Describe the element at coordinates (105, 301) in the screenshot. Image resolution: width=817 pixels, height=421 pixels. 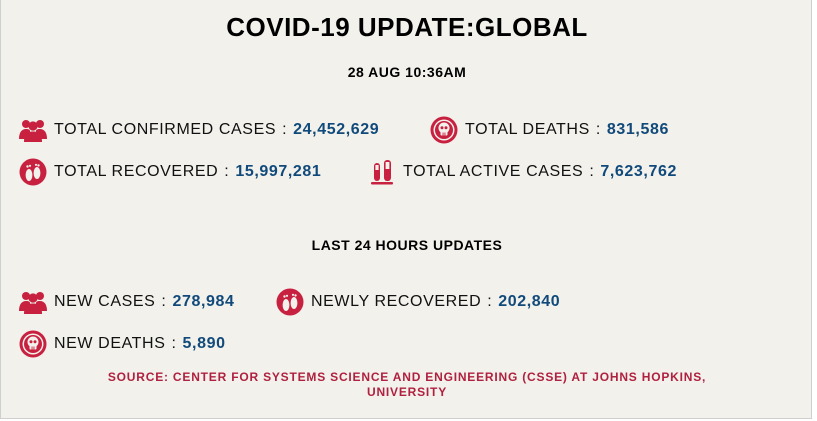
I see `stat-label: NEW CASES` at that location.